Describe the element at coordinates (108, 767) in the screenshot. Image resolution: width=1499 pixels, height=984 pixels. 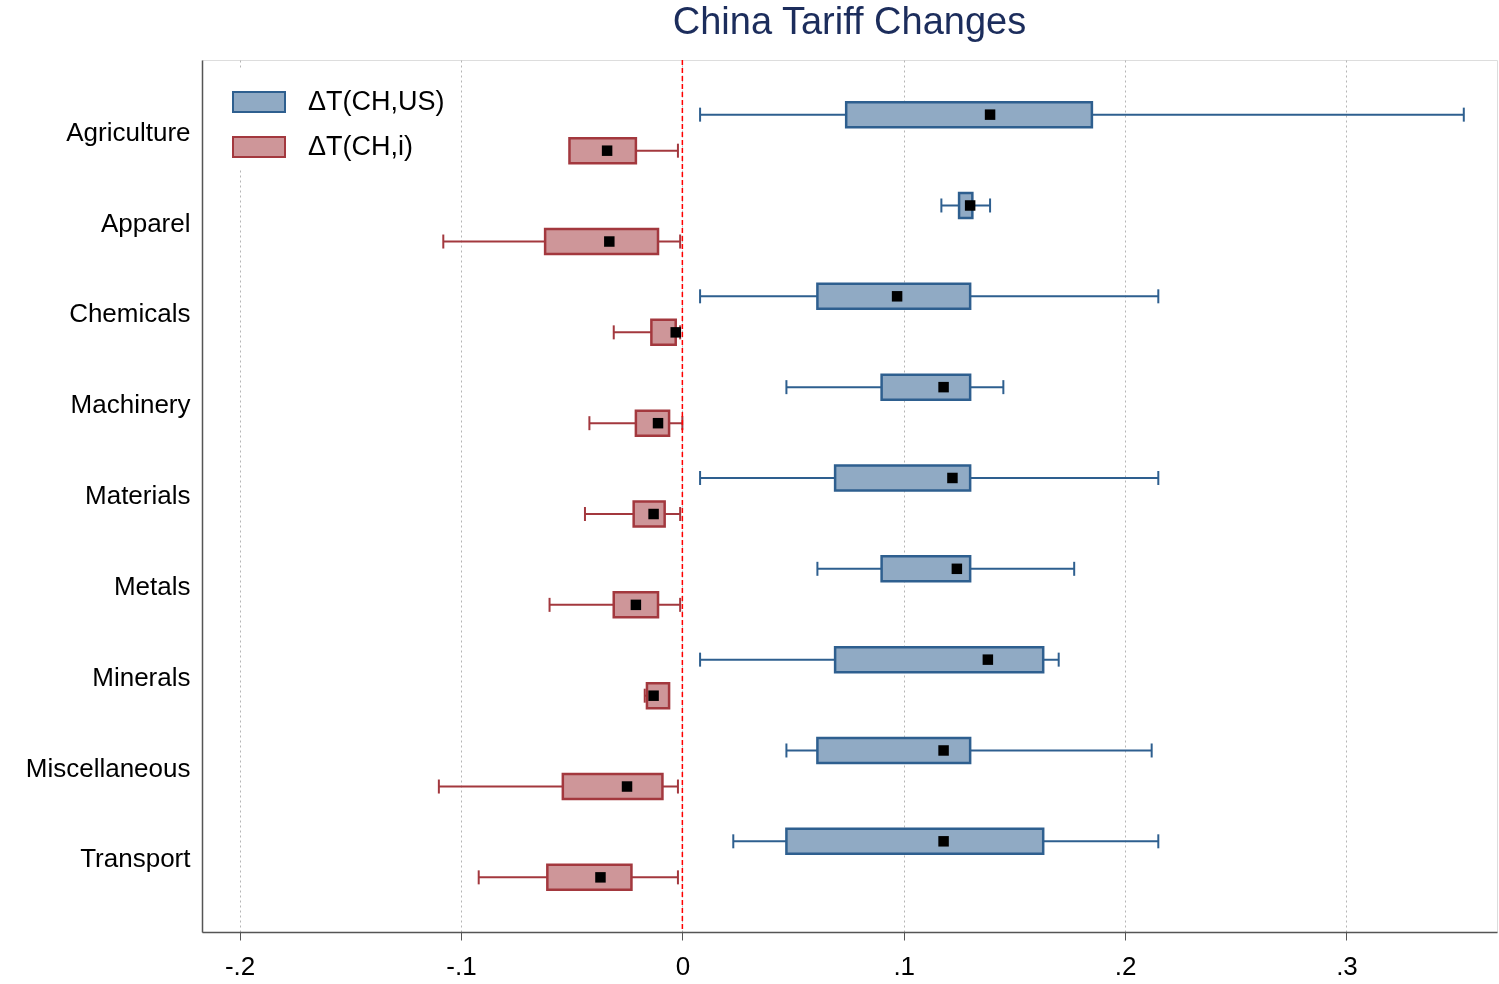
I see `y-tick-label: Miscellaneous` at that location.